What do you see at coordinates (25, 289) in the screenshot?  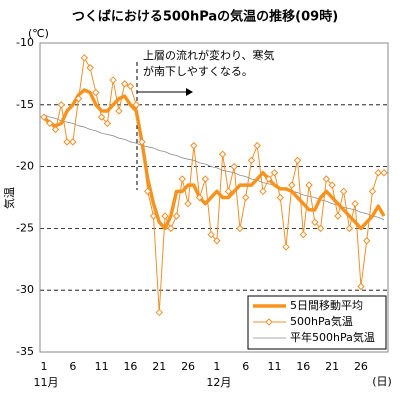 I see `y-tick-label: -30` at bounding box center [25, 289].